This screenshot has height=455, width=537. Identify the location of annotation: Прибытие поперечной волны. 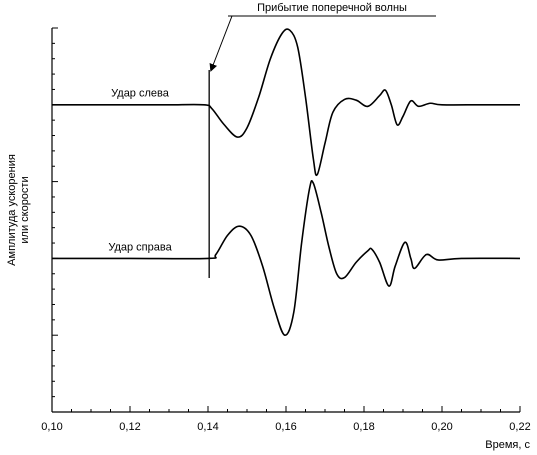
(332, 8).